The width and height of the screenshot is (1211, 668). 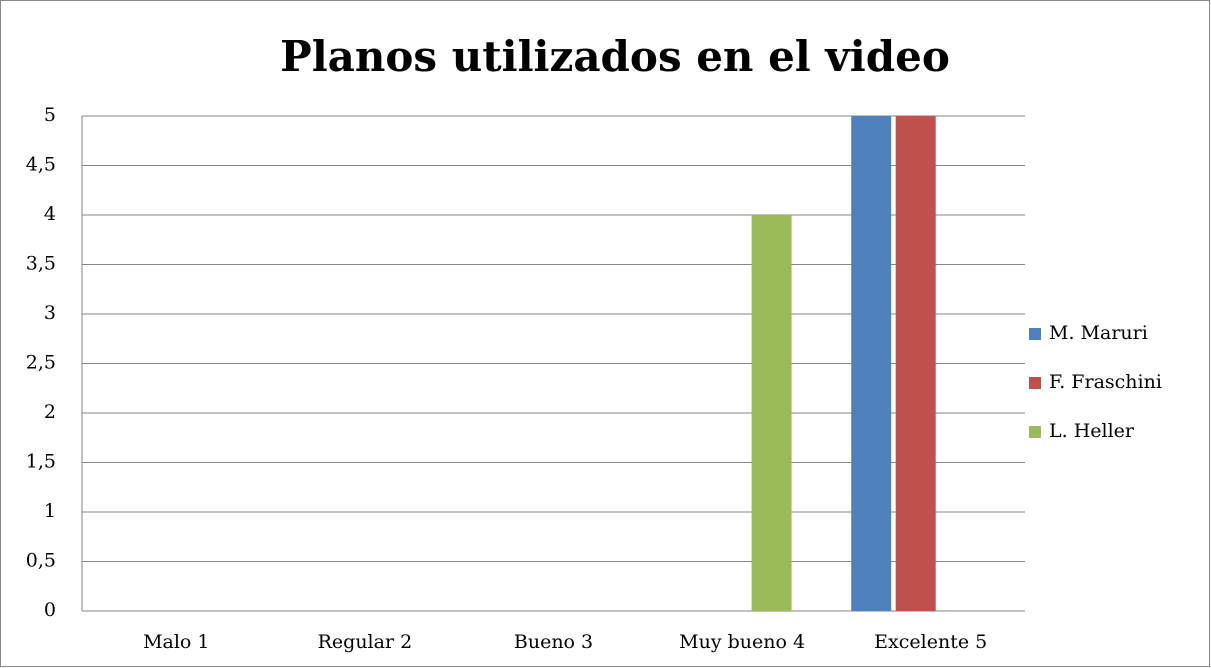 I want to click on x-tick-label: Excelente 5, so click(x=930, y=642).